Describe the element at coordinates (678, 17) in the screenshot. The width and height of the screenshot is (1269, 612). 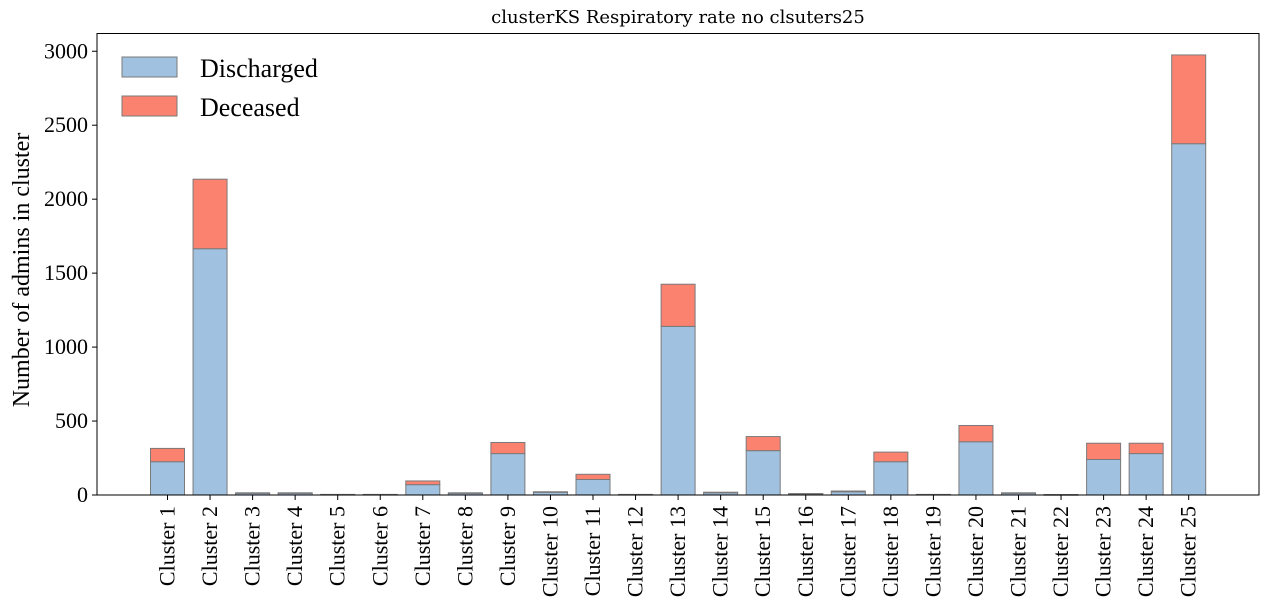
I see `chart-title: clusterKS Respiratory rate no clsuters25` at that location.